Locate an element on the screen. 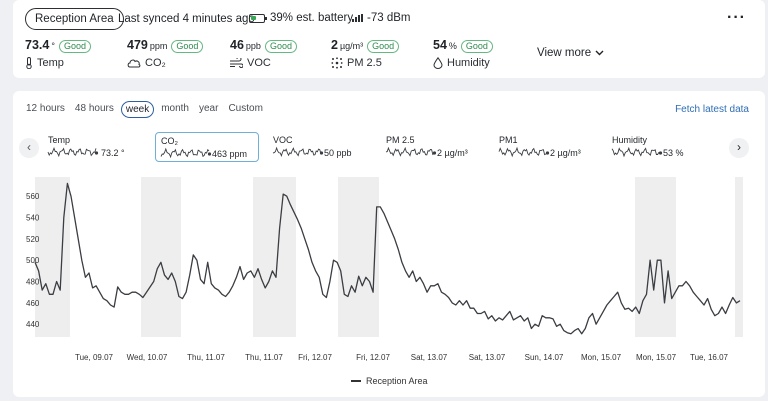 The height and width of the screenshot is (401, 768). metric-label: PM 2.5 is located at coordinates (364, 63).